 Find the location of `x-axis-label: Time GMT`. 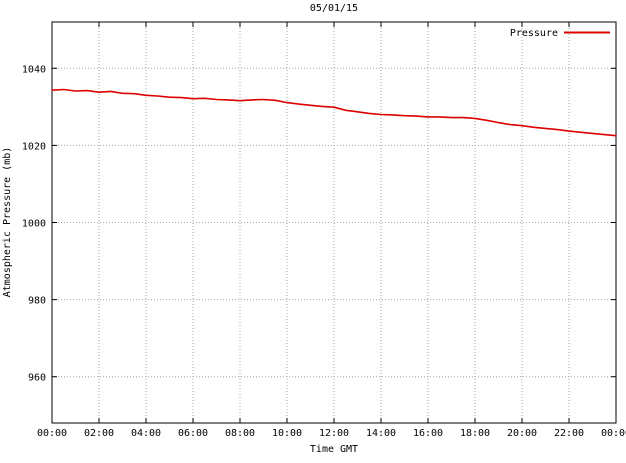

x-axis-label: Time GMT is located at coordinates (334, 449).